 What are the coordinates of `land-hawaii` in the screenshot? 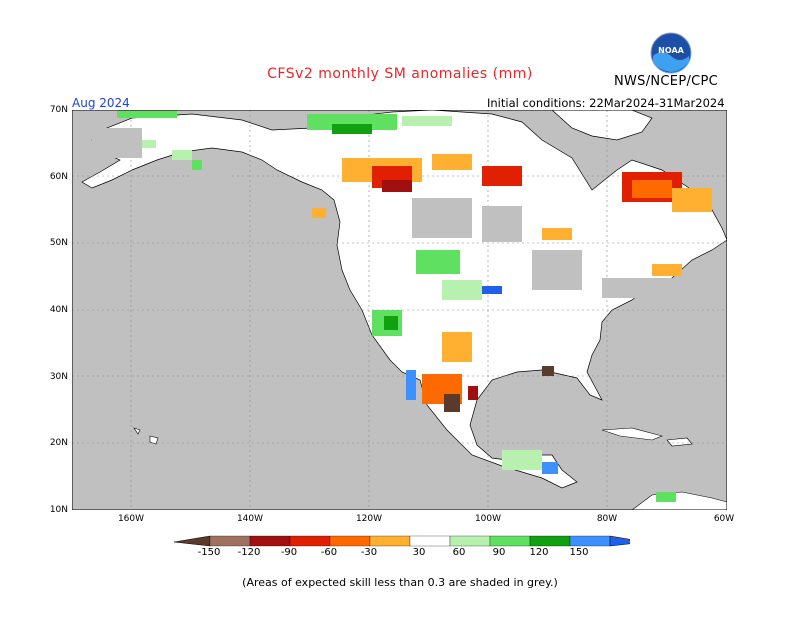 It's located at (146, 436).